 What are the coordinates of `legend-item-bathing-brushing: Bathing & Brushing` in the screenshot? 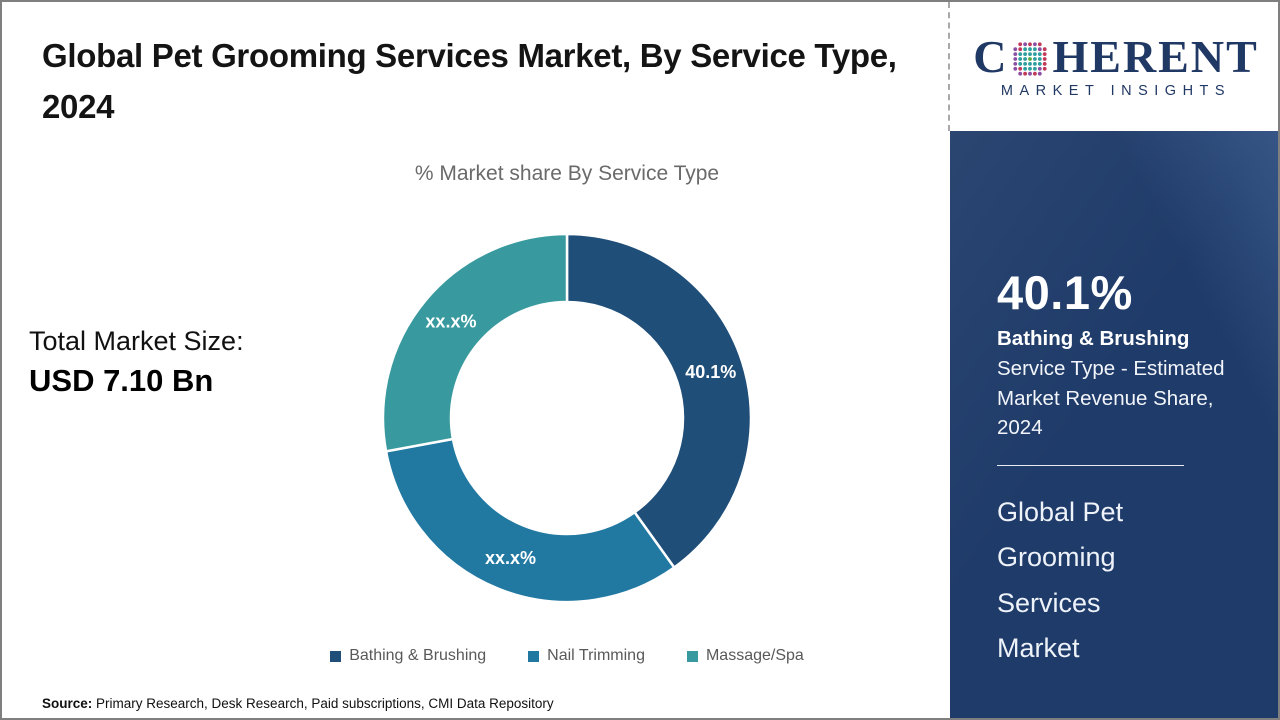 It's located at (408, 656).